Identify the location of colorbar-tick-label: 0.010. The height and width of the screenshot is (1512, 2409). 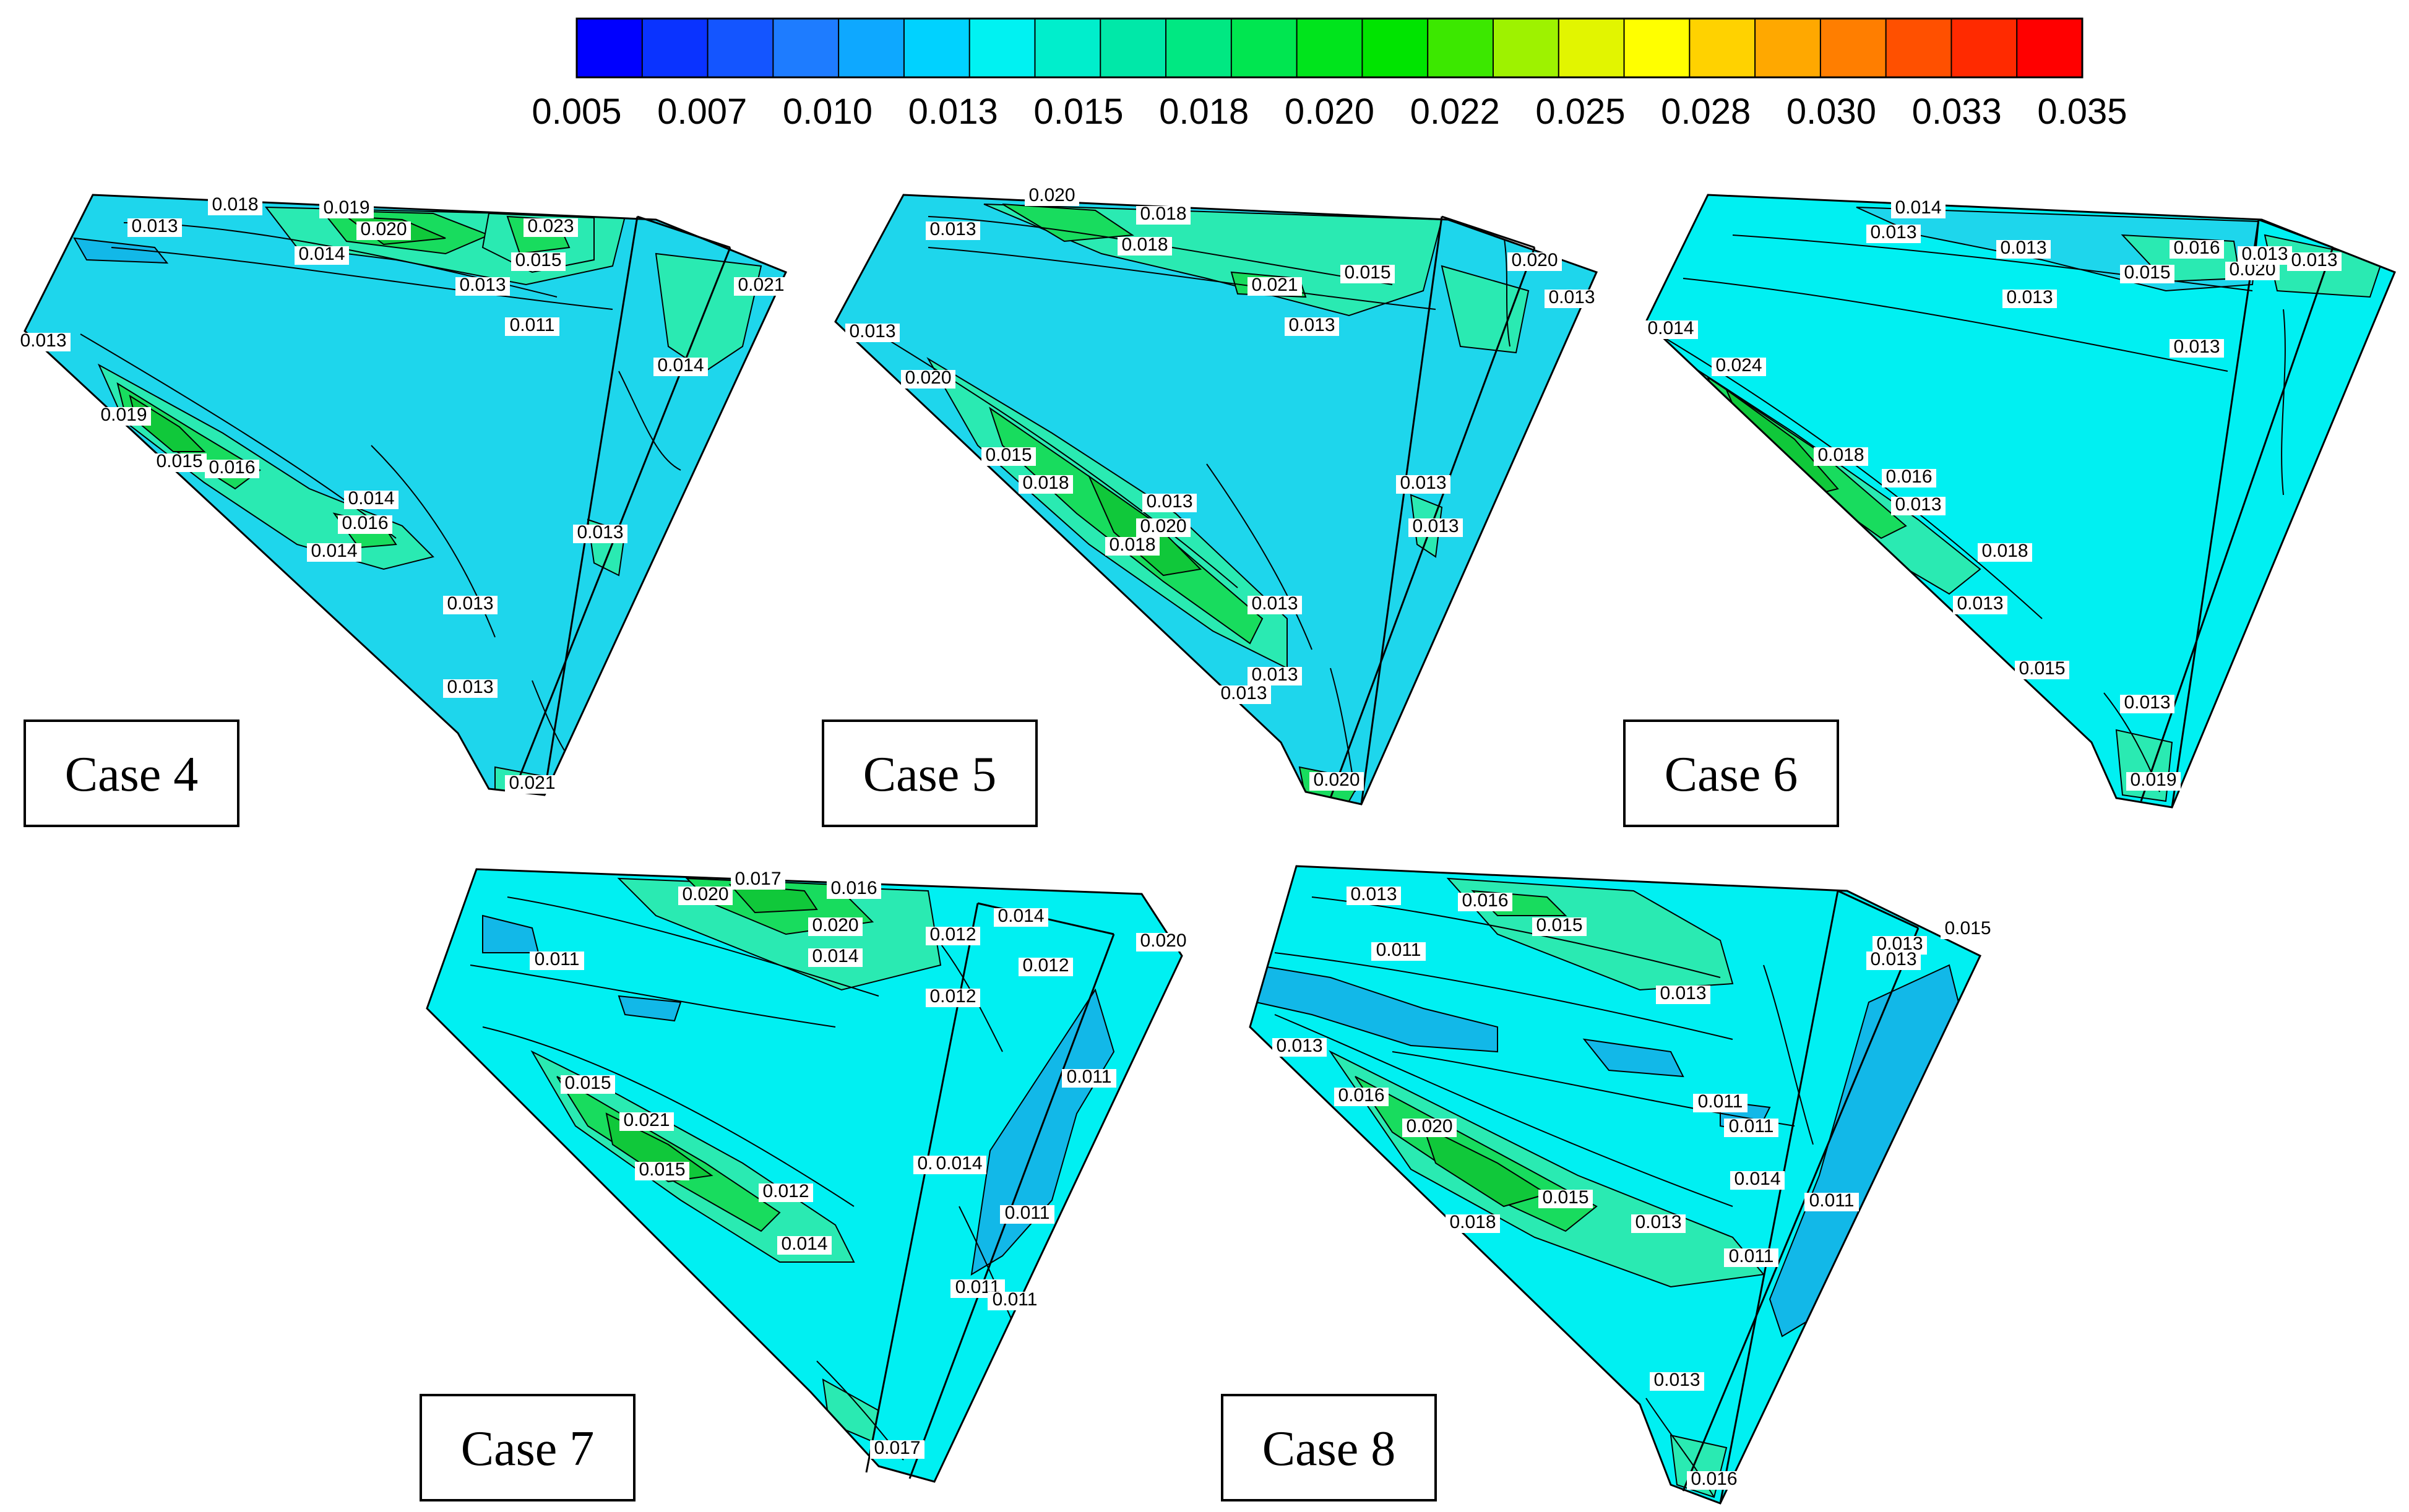
(828, 112).